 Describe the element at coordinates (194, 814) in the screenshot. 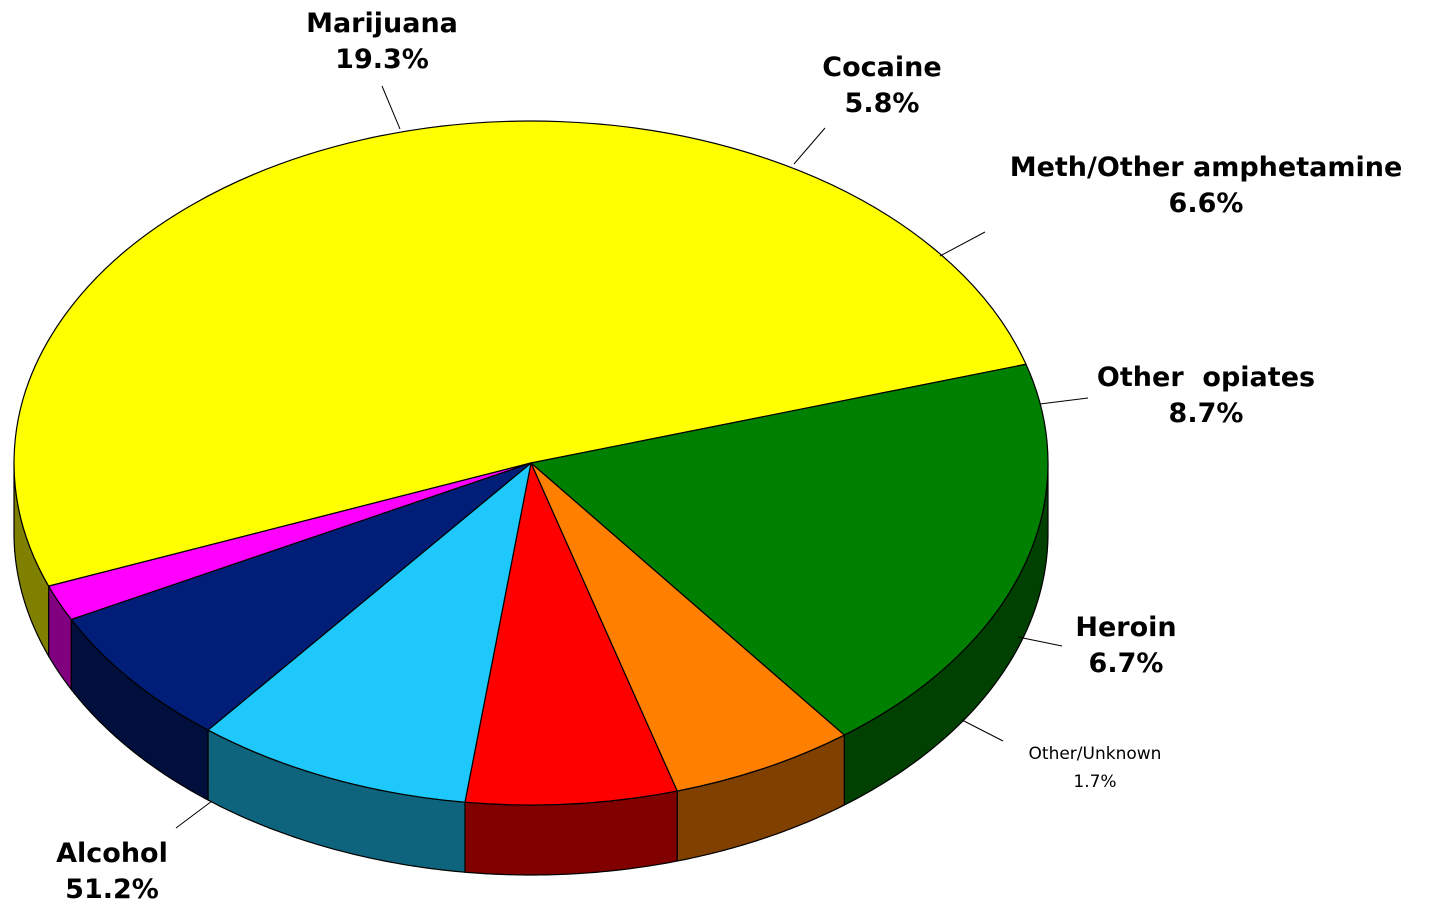

I see `leader-line-alcohol` at that location.